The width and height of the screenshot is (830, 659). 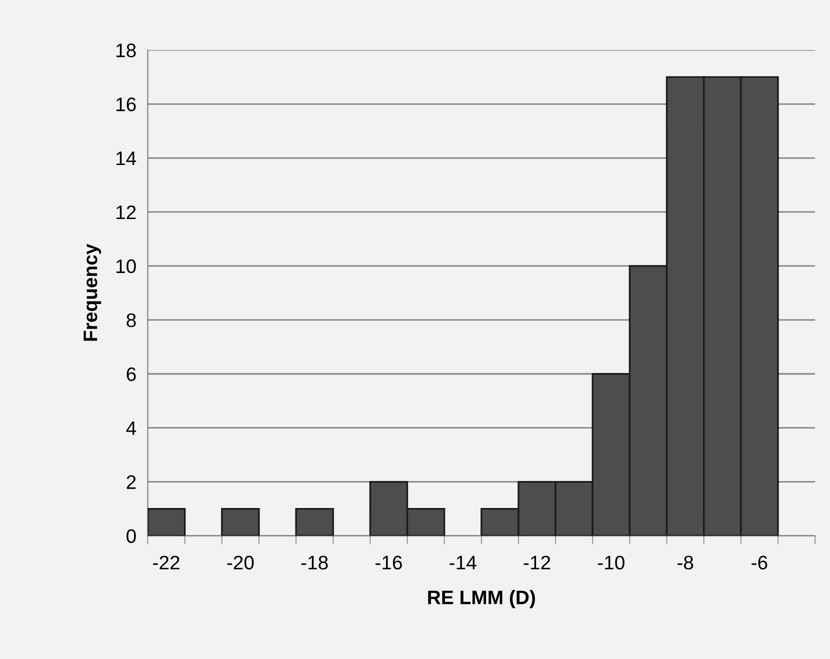 What do you see at coordinates (93, 292) in the screenshot?
I see `y-axis-title: Frequency` at bounding box center [93, 292].